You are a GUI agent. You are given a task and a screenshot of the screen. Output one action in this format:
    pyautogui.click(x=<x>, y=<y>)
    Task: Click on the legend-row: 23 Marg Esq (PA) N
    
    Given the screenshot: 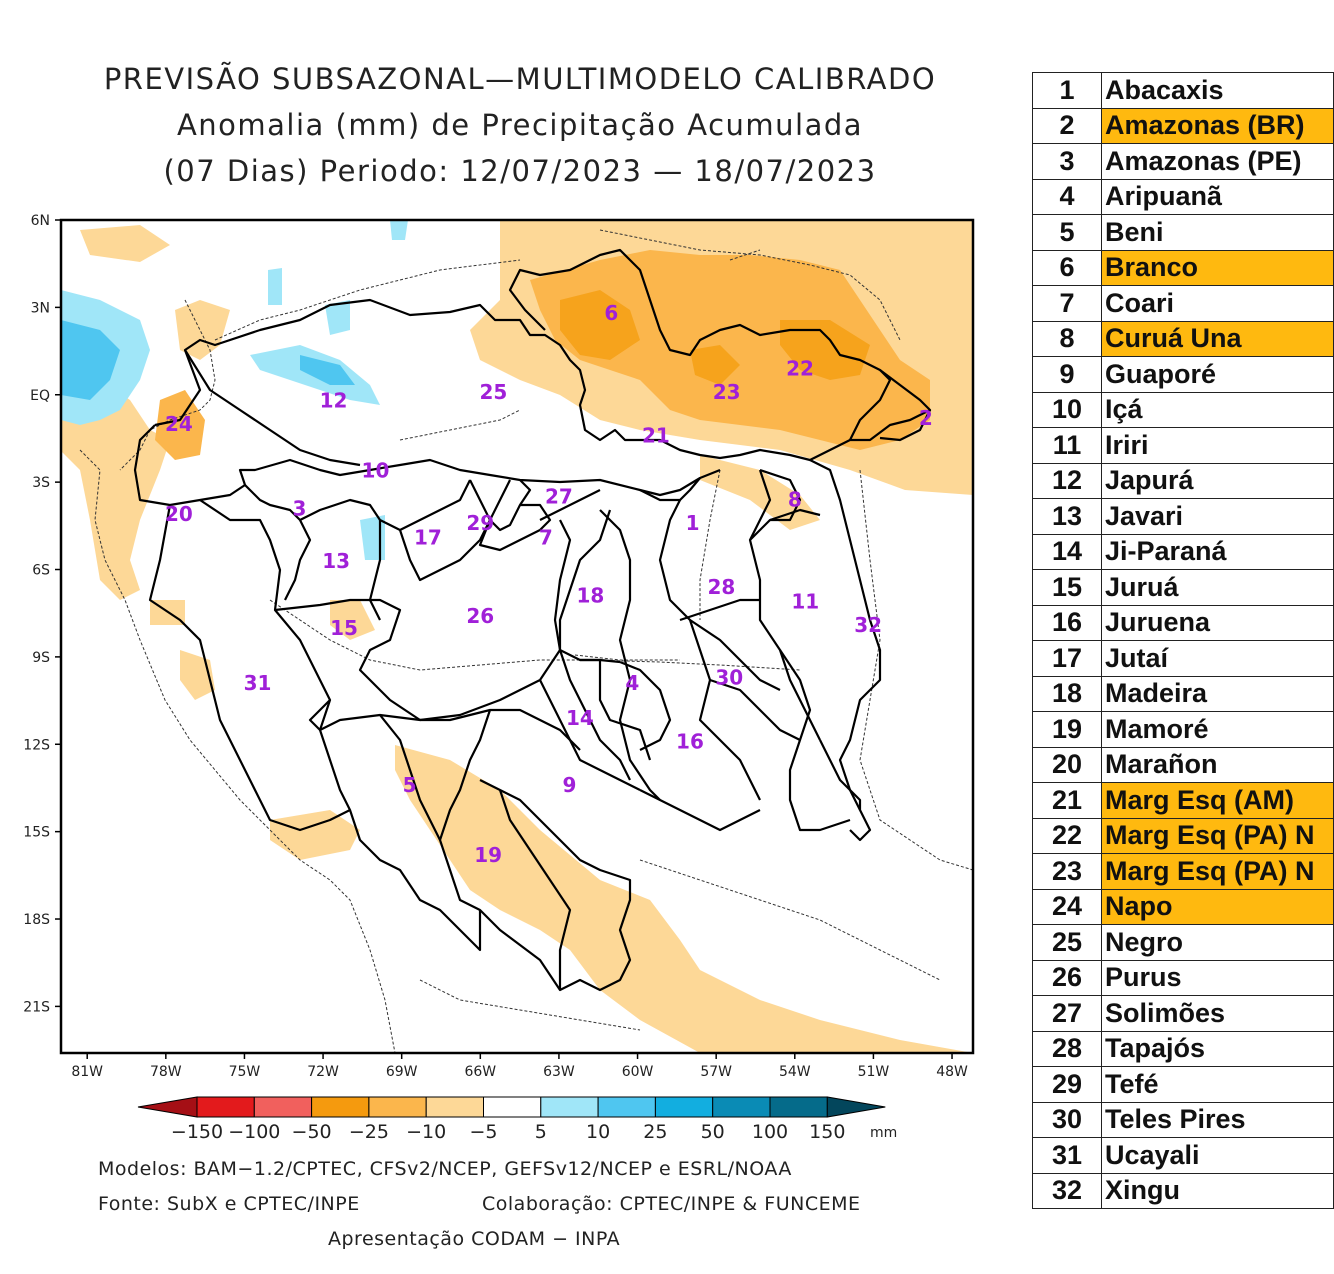 What is the action you would take?
    pyautogui.click(x=1183, y=871)
    